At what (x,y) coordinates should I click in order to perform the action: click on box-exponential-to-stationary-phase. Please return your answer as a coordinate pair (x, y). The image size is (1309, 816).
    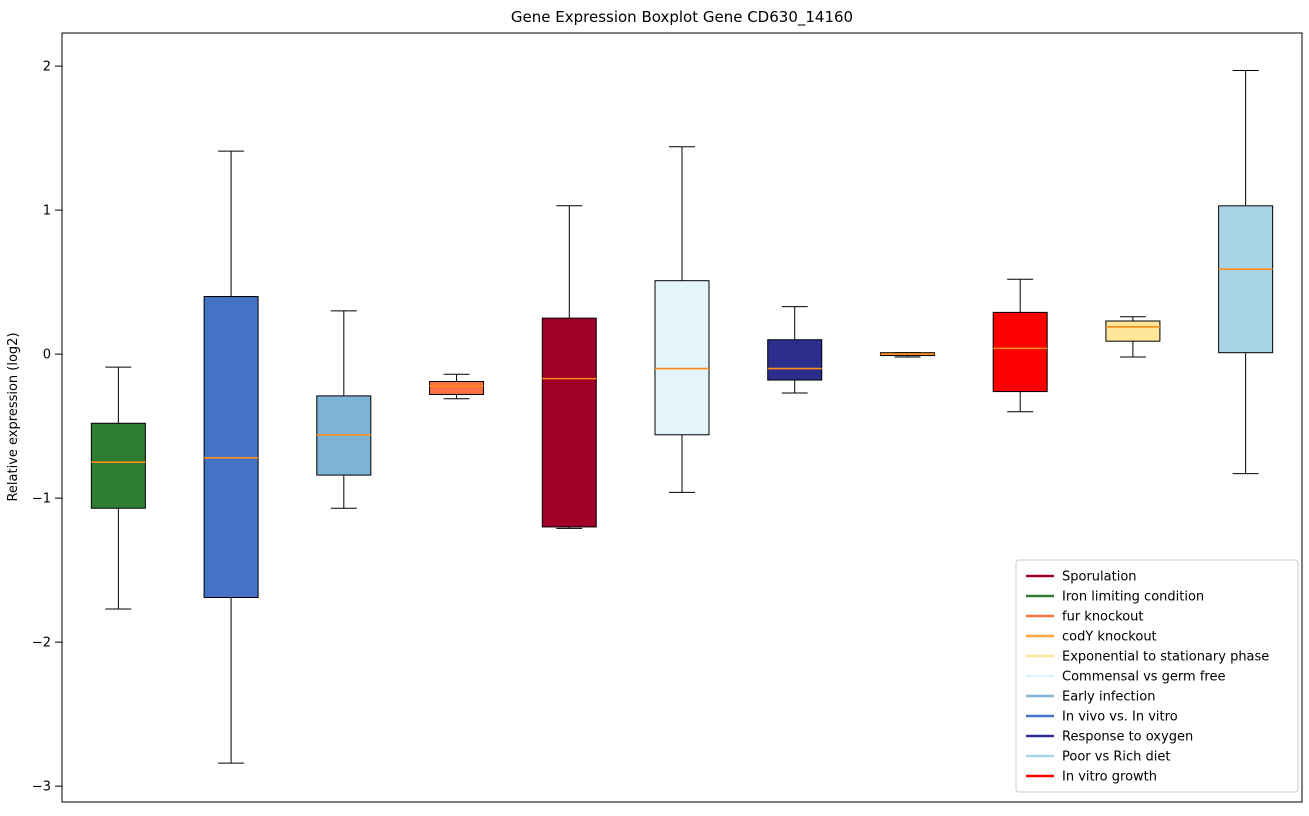
    Looking at the image, I should click on (1133, 337).